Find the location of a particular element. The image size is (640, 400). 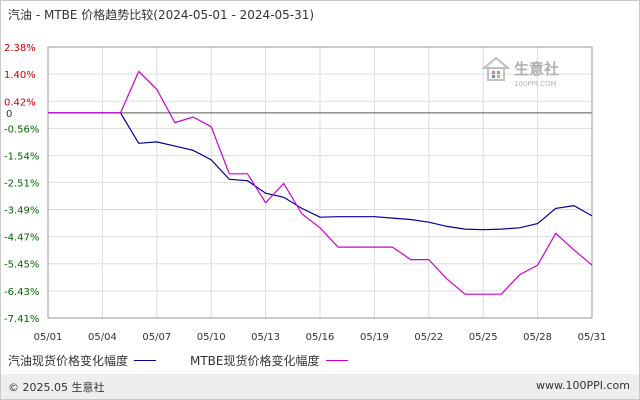

watermark-logo: 生意社 100PPI.COM is located at coordinates (520, 72).